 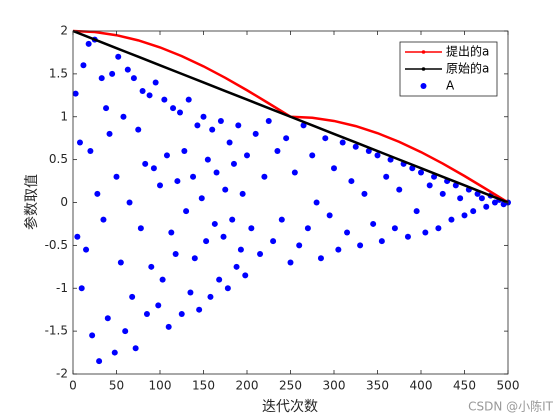 I want to click on y-tick-label: 1, so click(x=64, y=116).